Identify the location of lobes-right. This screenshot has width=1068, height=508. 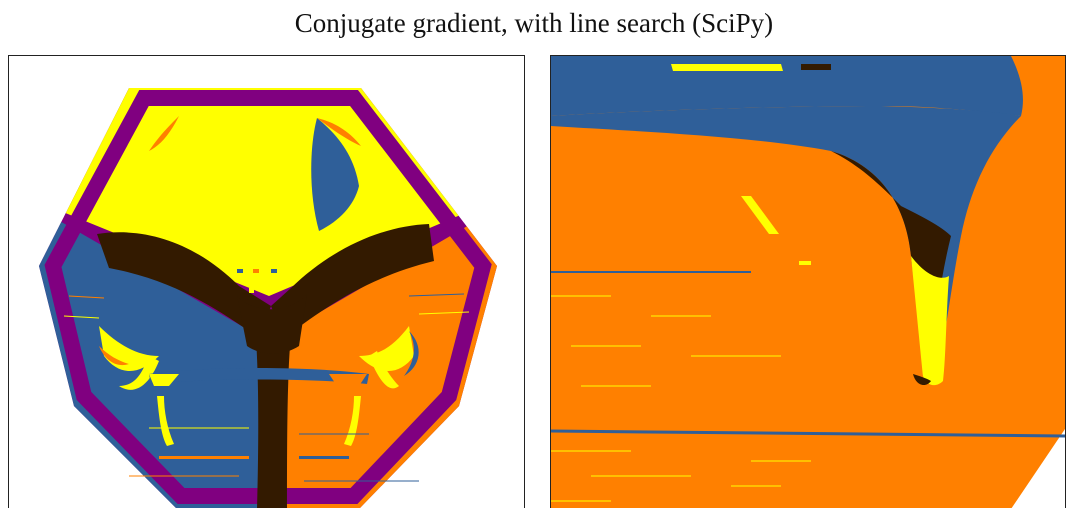
(365, 253).